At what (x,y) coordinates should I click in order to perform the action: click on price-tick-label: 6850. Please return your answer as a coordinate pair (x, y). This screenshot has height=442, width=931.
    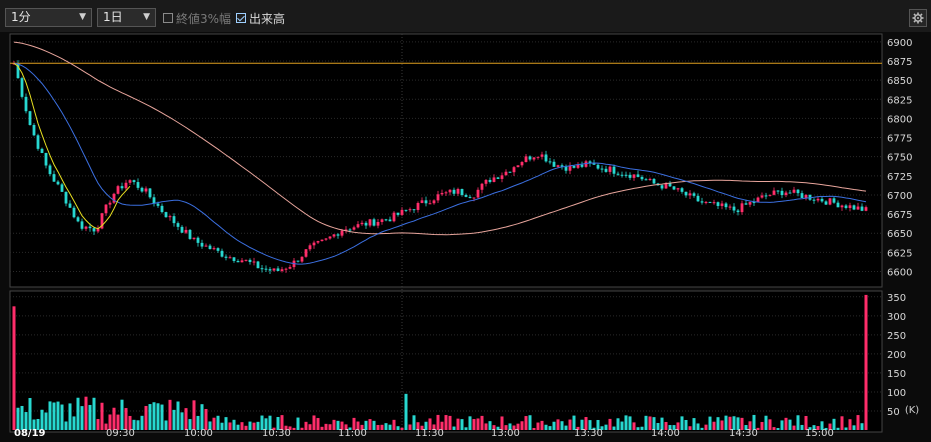
    Looking at the image, I should click on (899, 81).